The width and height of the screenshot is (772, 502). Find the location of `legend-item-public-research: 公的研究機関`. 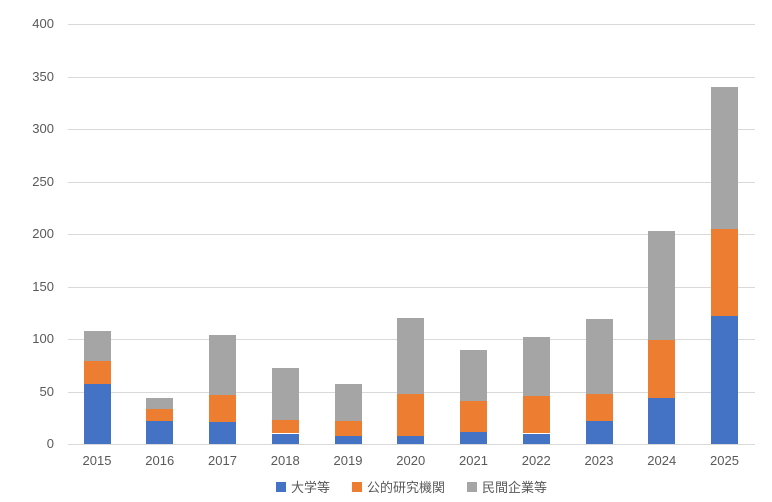

legend-item-public-research: 公的研究機関 is located at coordinates (398, 486).